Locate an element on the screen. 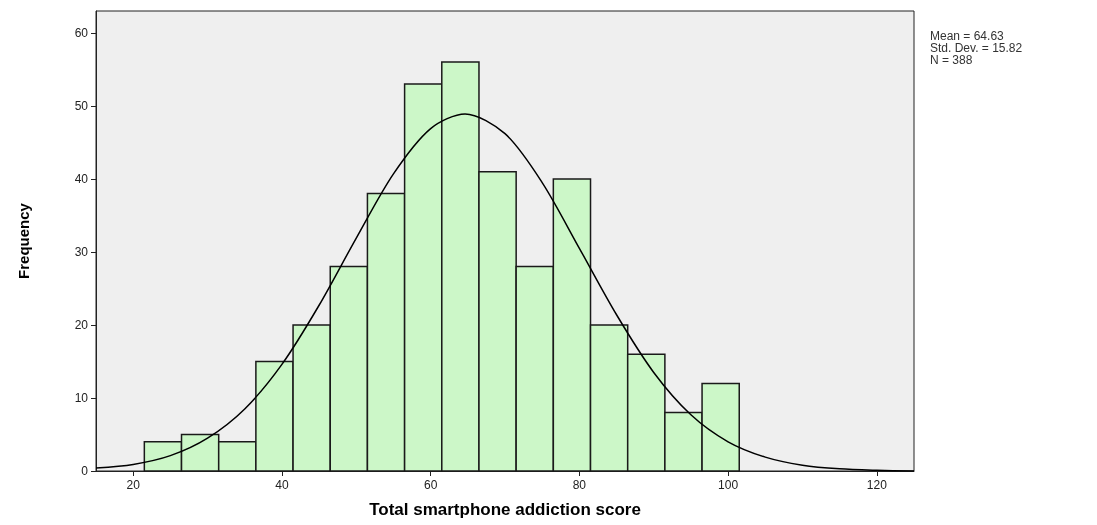 This screenshot has height=525, width=1097. x-tick-label: 120 is located at coordinates (877, 485).